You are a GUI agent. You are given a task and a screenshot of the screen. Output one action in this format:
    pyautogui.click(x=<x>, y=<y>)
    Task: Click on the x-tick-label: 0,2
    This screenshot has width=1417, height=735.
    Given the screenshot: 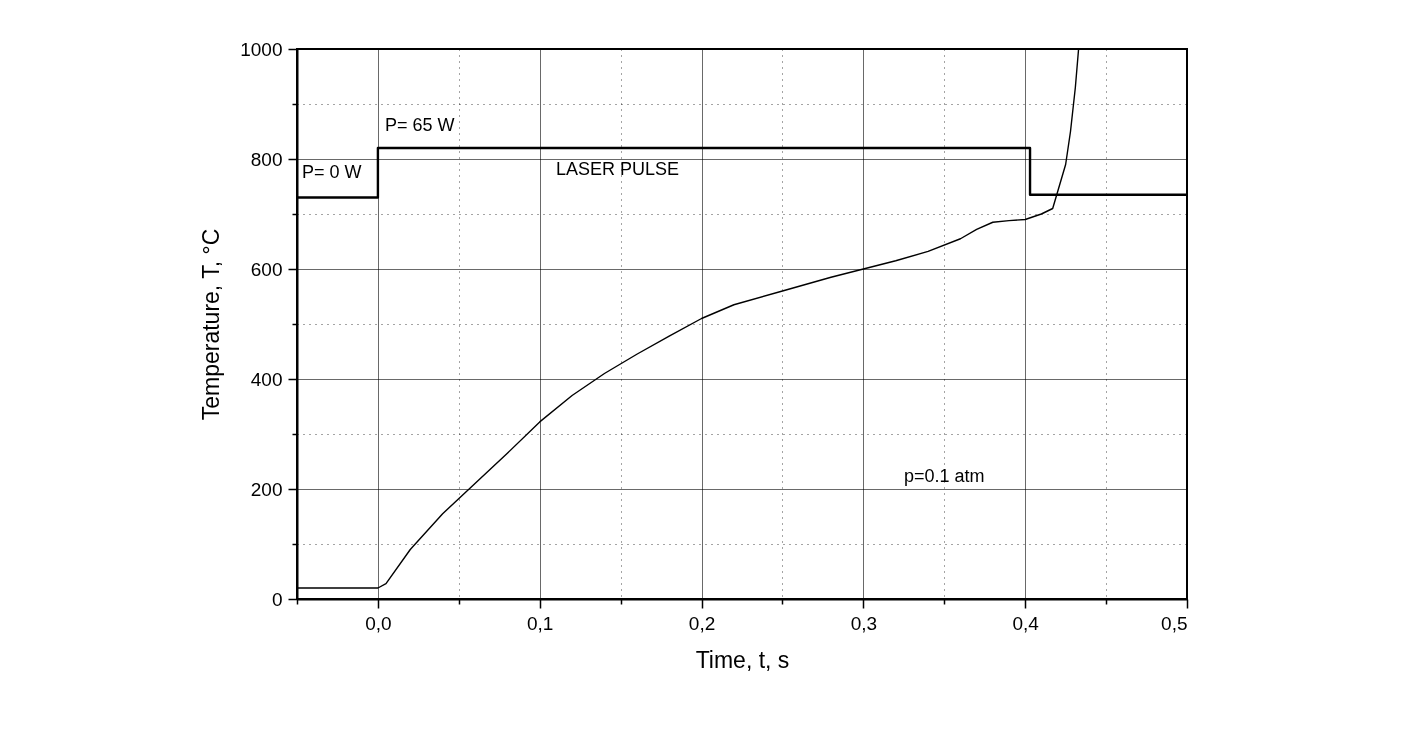 What is the action you would take?
    pyautogui.click(x=702, y=623)
    